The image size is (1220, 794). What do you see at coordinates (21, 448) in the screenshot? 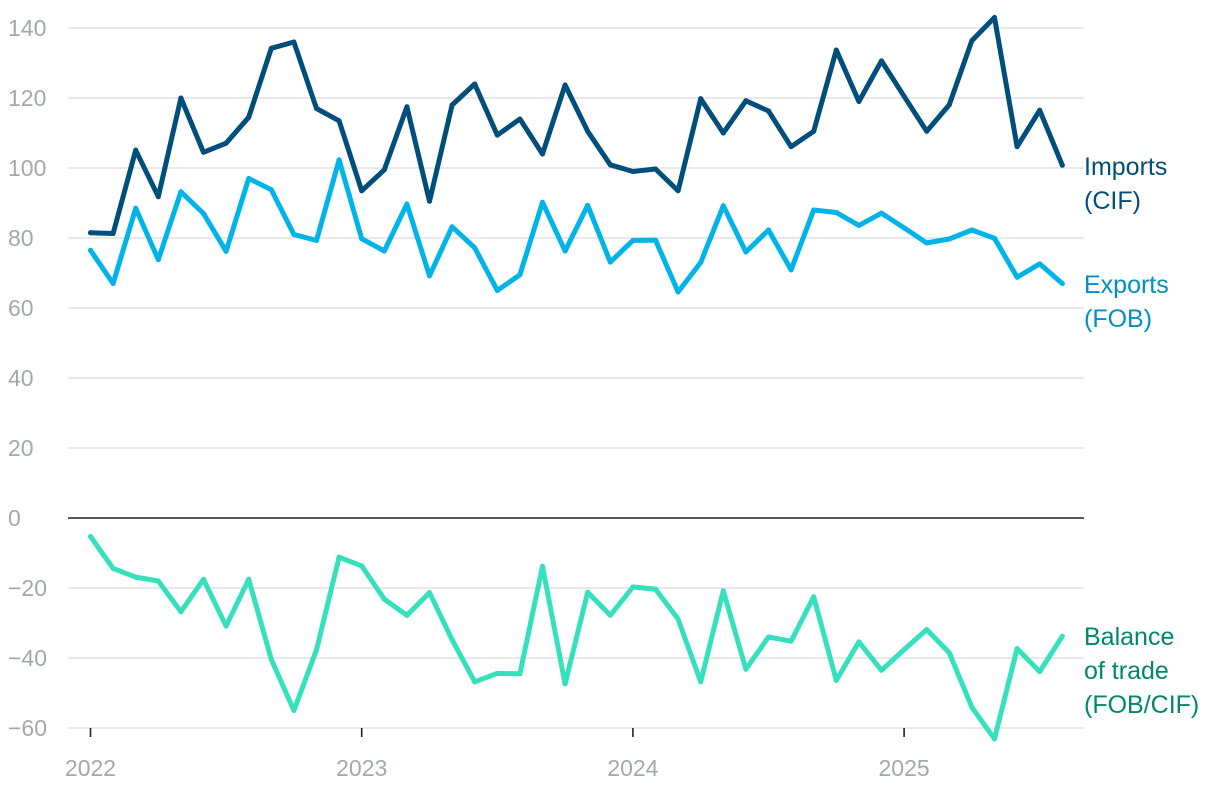
I see `y-tick-label: 20` at bounding box center [21, 448].